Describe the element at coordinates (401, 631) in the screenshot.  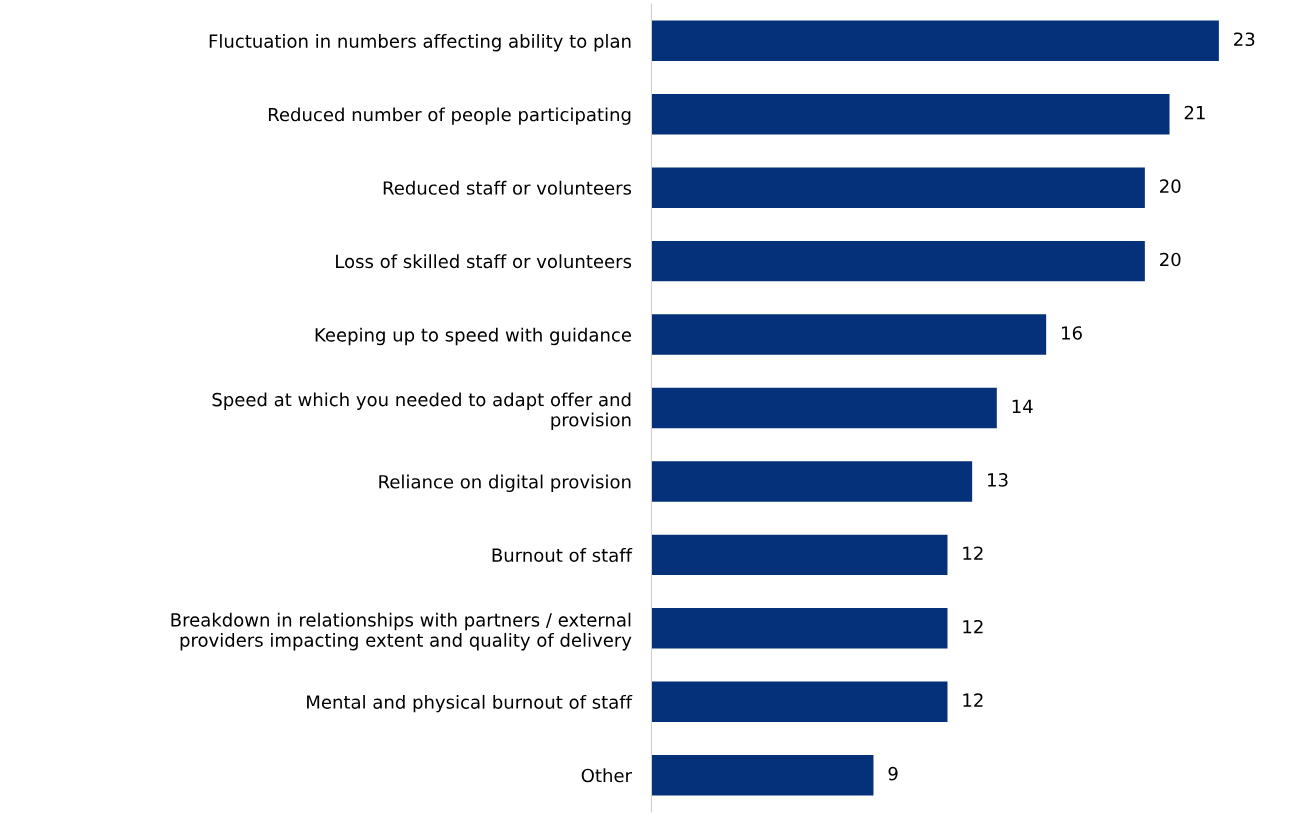
I see `y-tick-label: Breakdown in relationships with partners / external providers impacting extent and quality of delivery` at that location.